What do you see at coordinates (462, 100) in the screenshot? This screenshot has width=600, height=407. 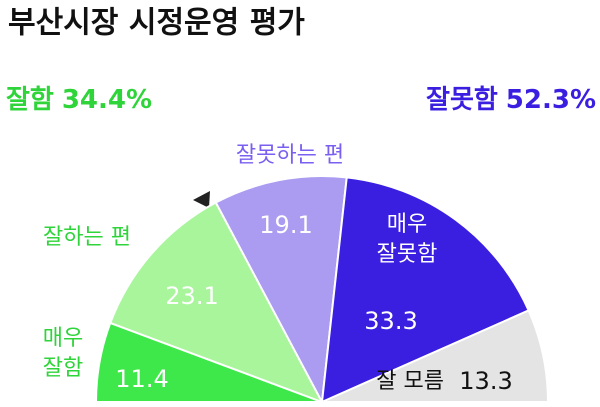 I see `summary-name: 잘못함` at bounding box center [462, 100].